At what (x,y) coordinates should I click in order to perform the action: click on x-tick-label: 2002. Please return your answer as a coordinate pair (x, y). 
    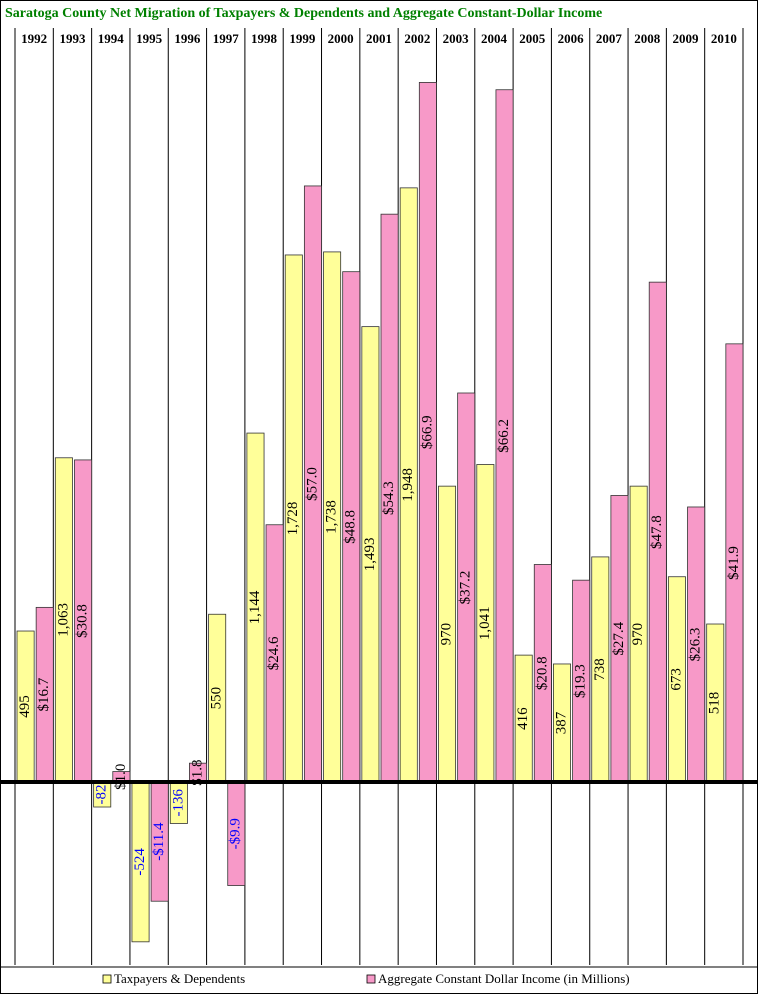
    Looking at the image, I should click on (417, 38).